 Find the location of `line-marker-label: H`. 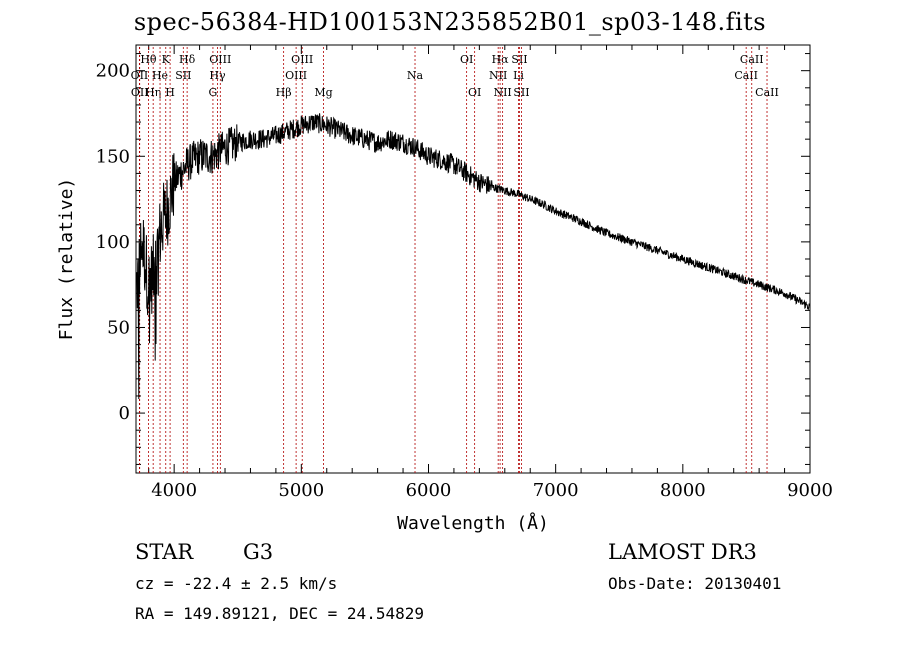

line-marker-label: H is located at coordinates (170, 92).